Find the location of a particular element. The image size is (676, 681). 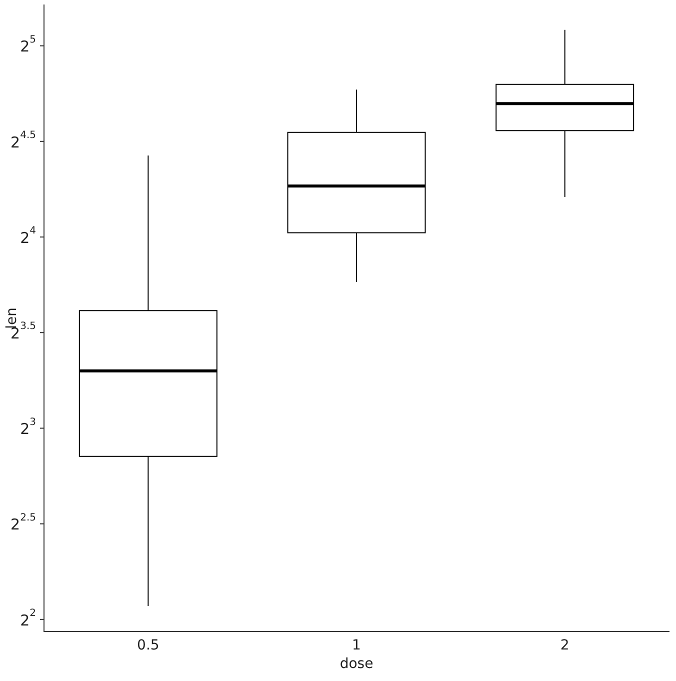

x-tick-label: 2 is located at coordinates (565, 645).